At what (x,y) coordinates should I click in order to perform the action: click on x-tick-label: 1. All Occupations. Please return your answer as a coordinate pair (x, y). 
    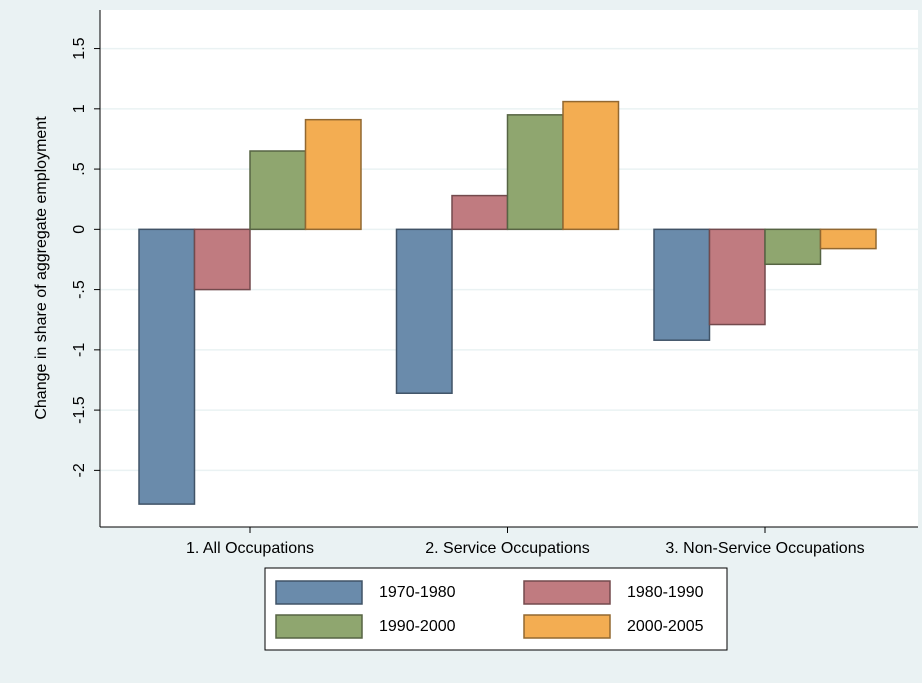
    Looking at the image, I should click on (250, 548).